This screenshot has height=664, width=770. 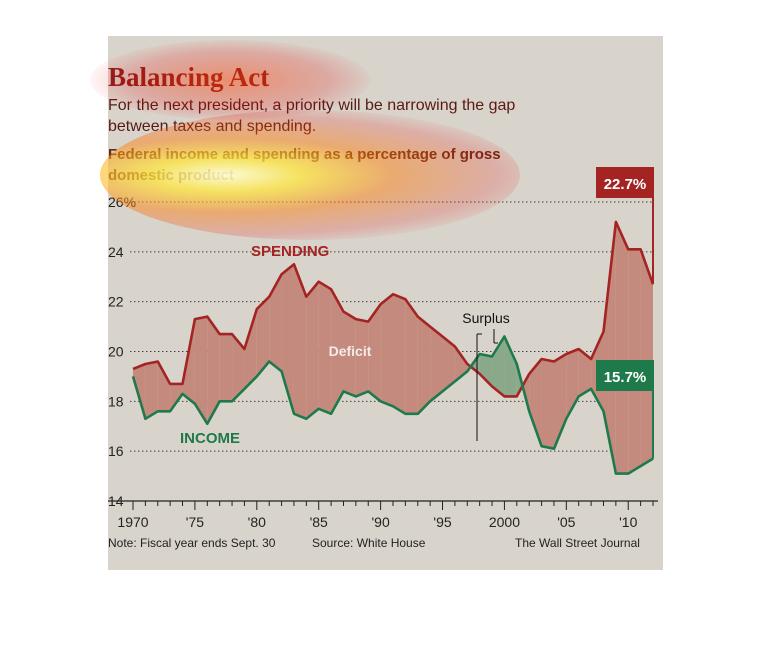 What do you see at coordinates (116, 302) in the screenshot?
I see `y-tick-label: 22` at bounding box center [116, 302].